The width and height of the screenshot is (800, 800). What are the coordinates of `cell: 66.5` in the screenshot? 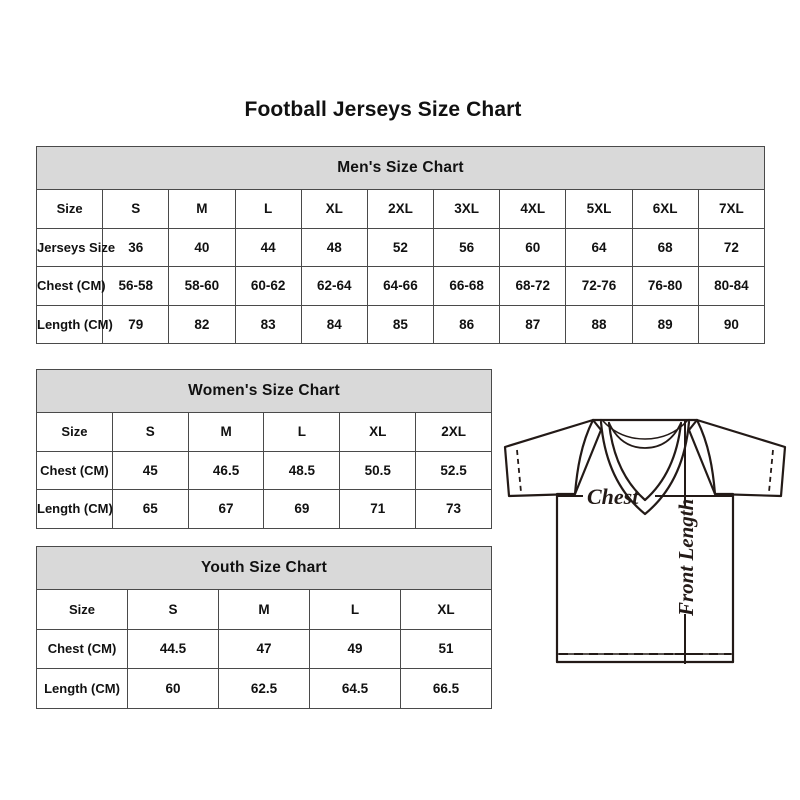 It's located at (446, 688).